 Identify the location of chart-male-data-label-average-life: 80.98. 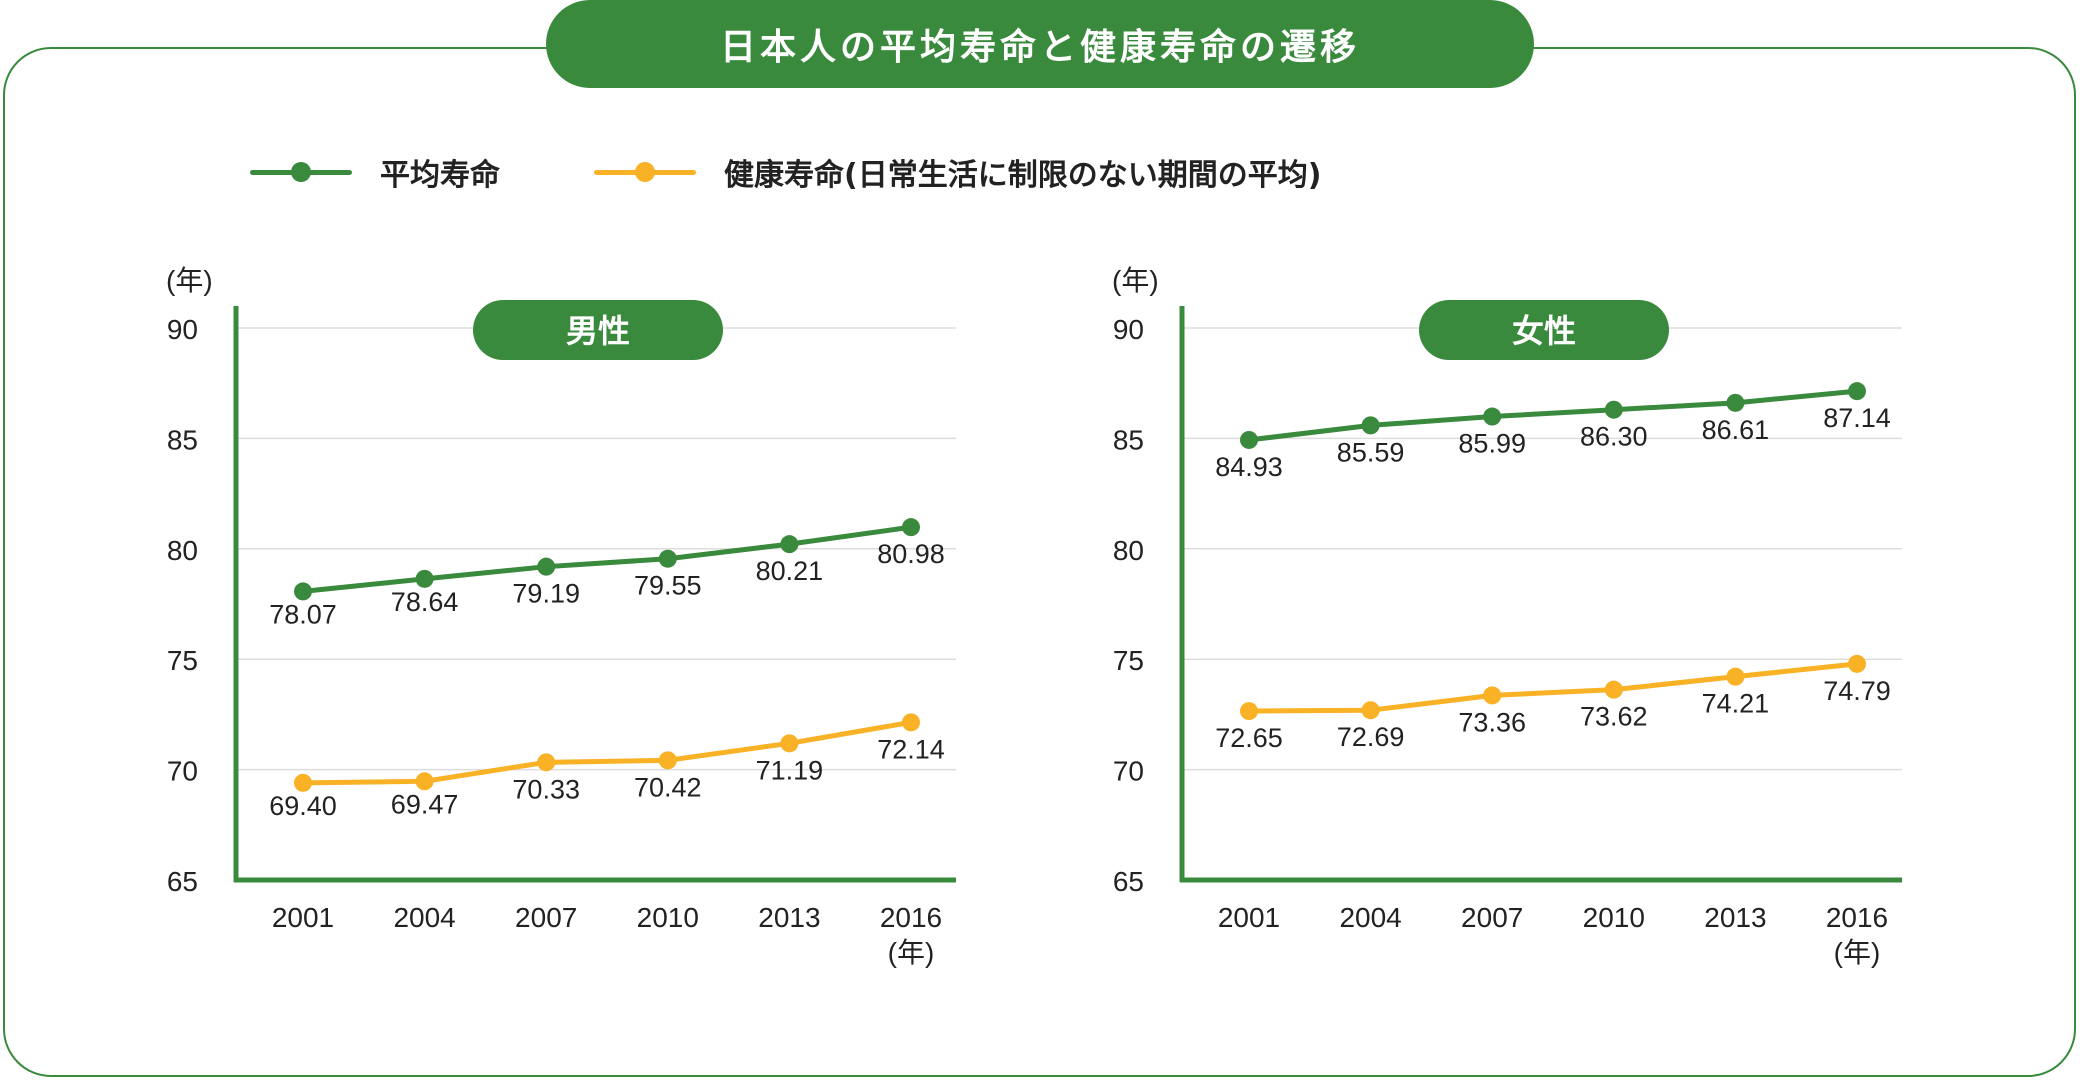
(911, 554).